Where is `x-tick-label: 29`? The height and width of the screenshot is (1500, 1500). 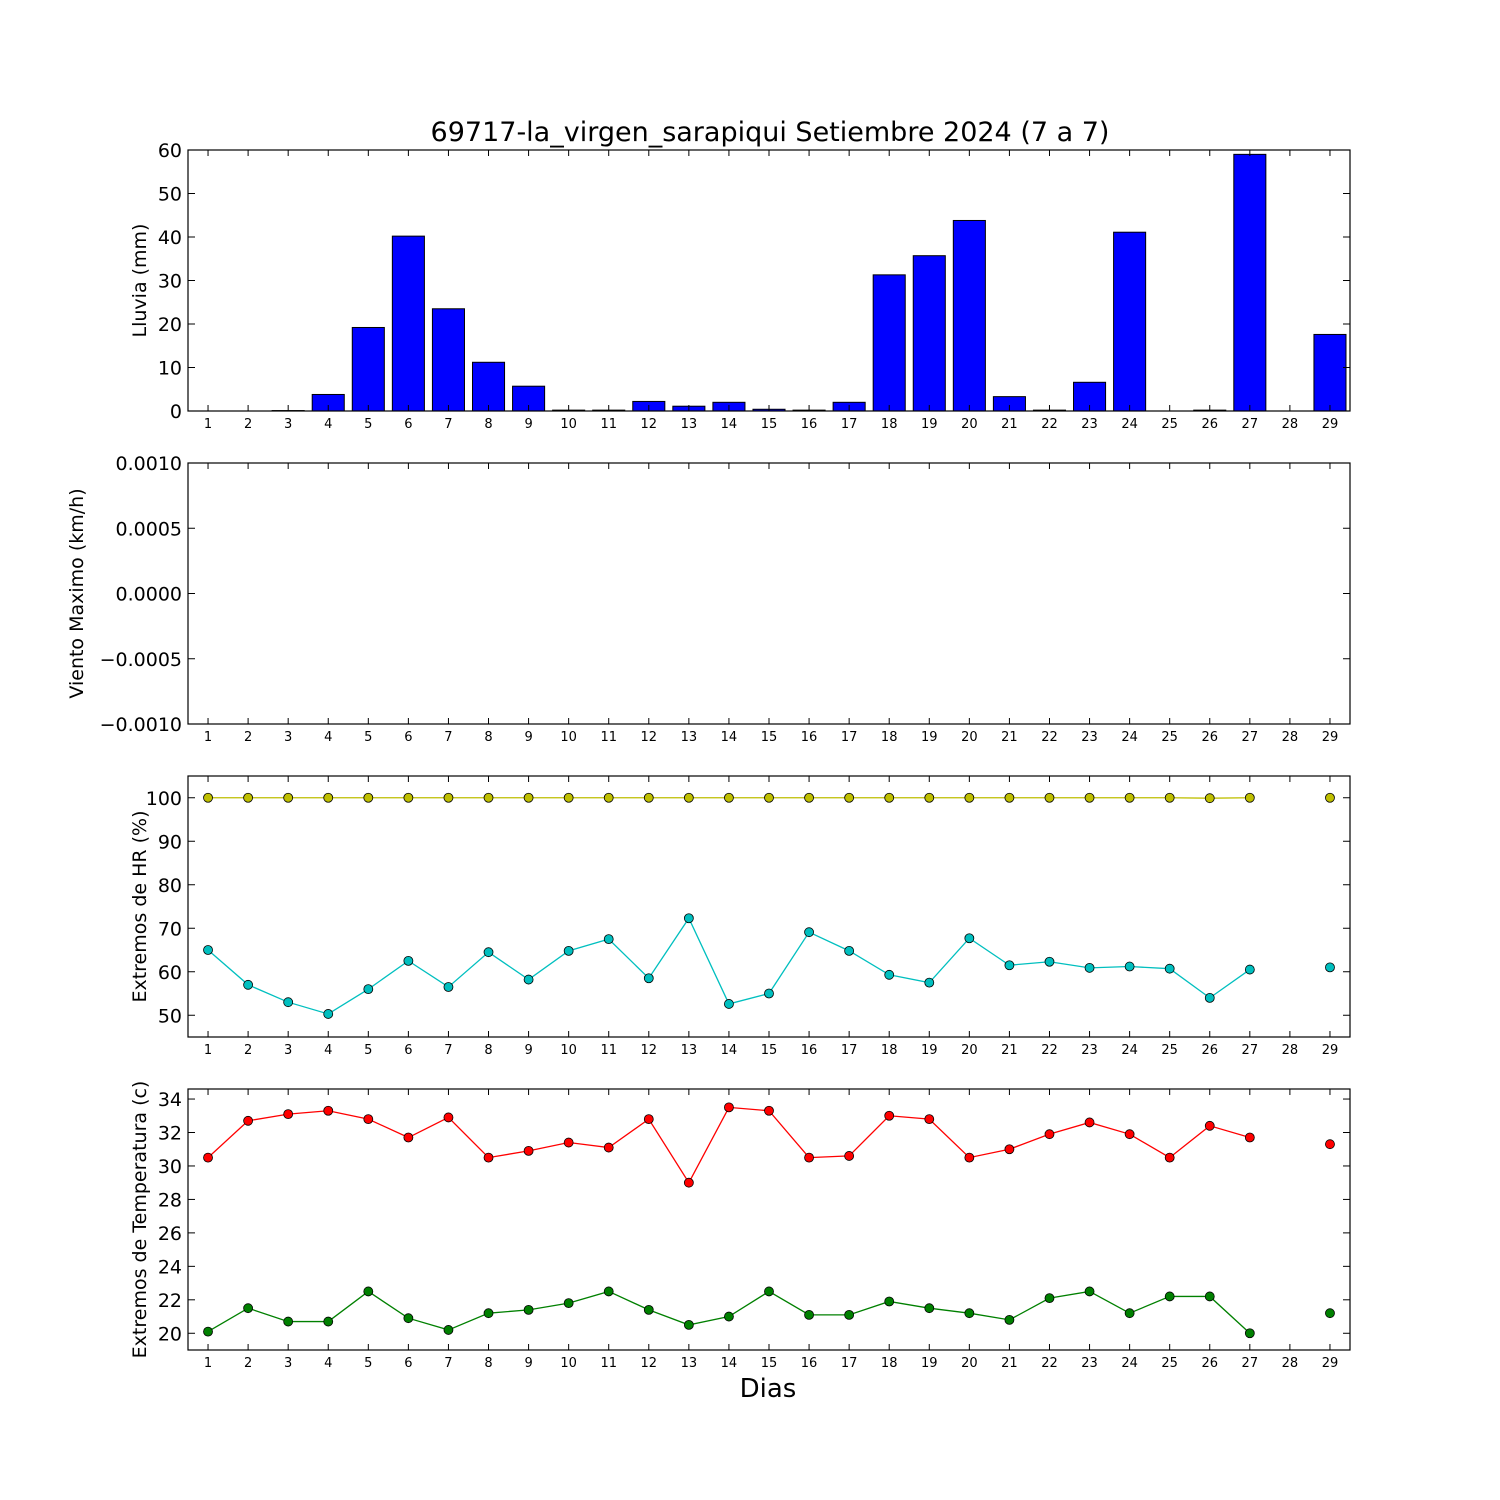
x-tick-label: 29 is located at coordinates (1330, 737).